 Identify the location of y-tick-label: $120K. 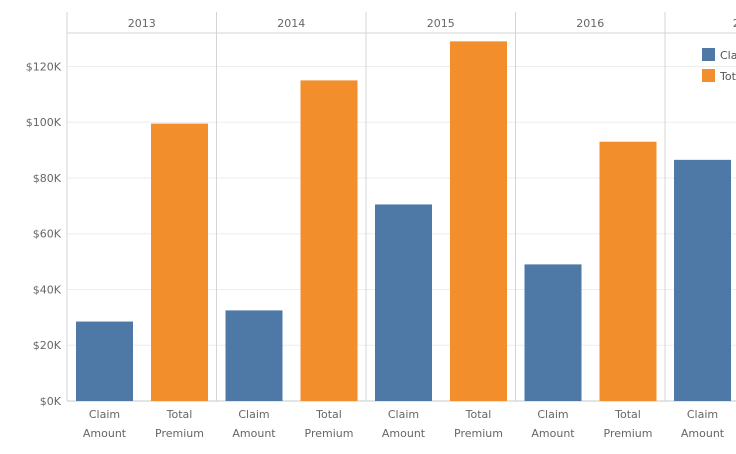
(44, 66).